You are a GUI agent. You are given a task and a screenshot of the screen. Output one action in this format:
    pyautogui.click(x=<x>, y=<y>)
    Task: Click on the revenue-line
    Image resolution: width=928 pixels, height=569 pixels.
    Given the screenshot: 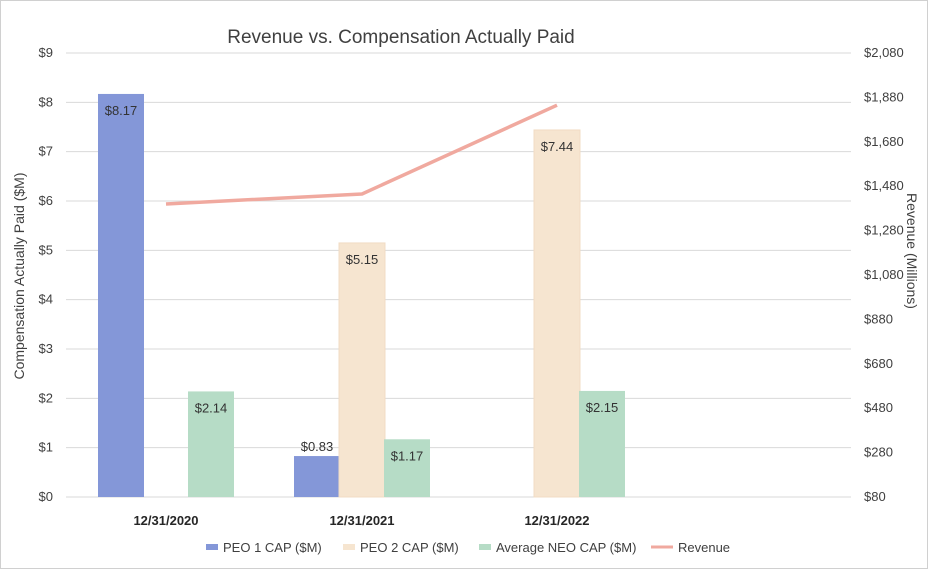 What is the action you would take?
    pyautogui.click(x=361, y=154)
    